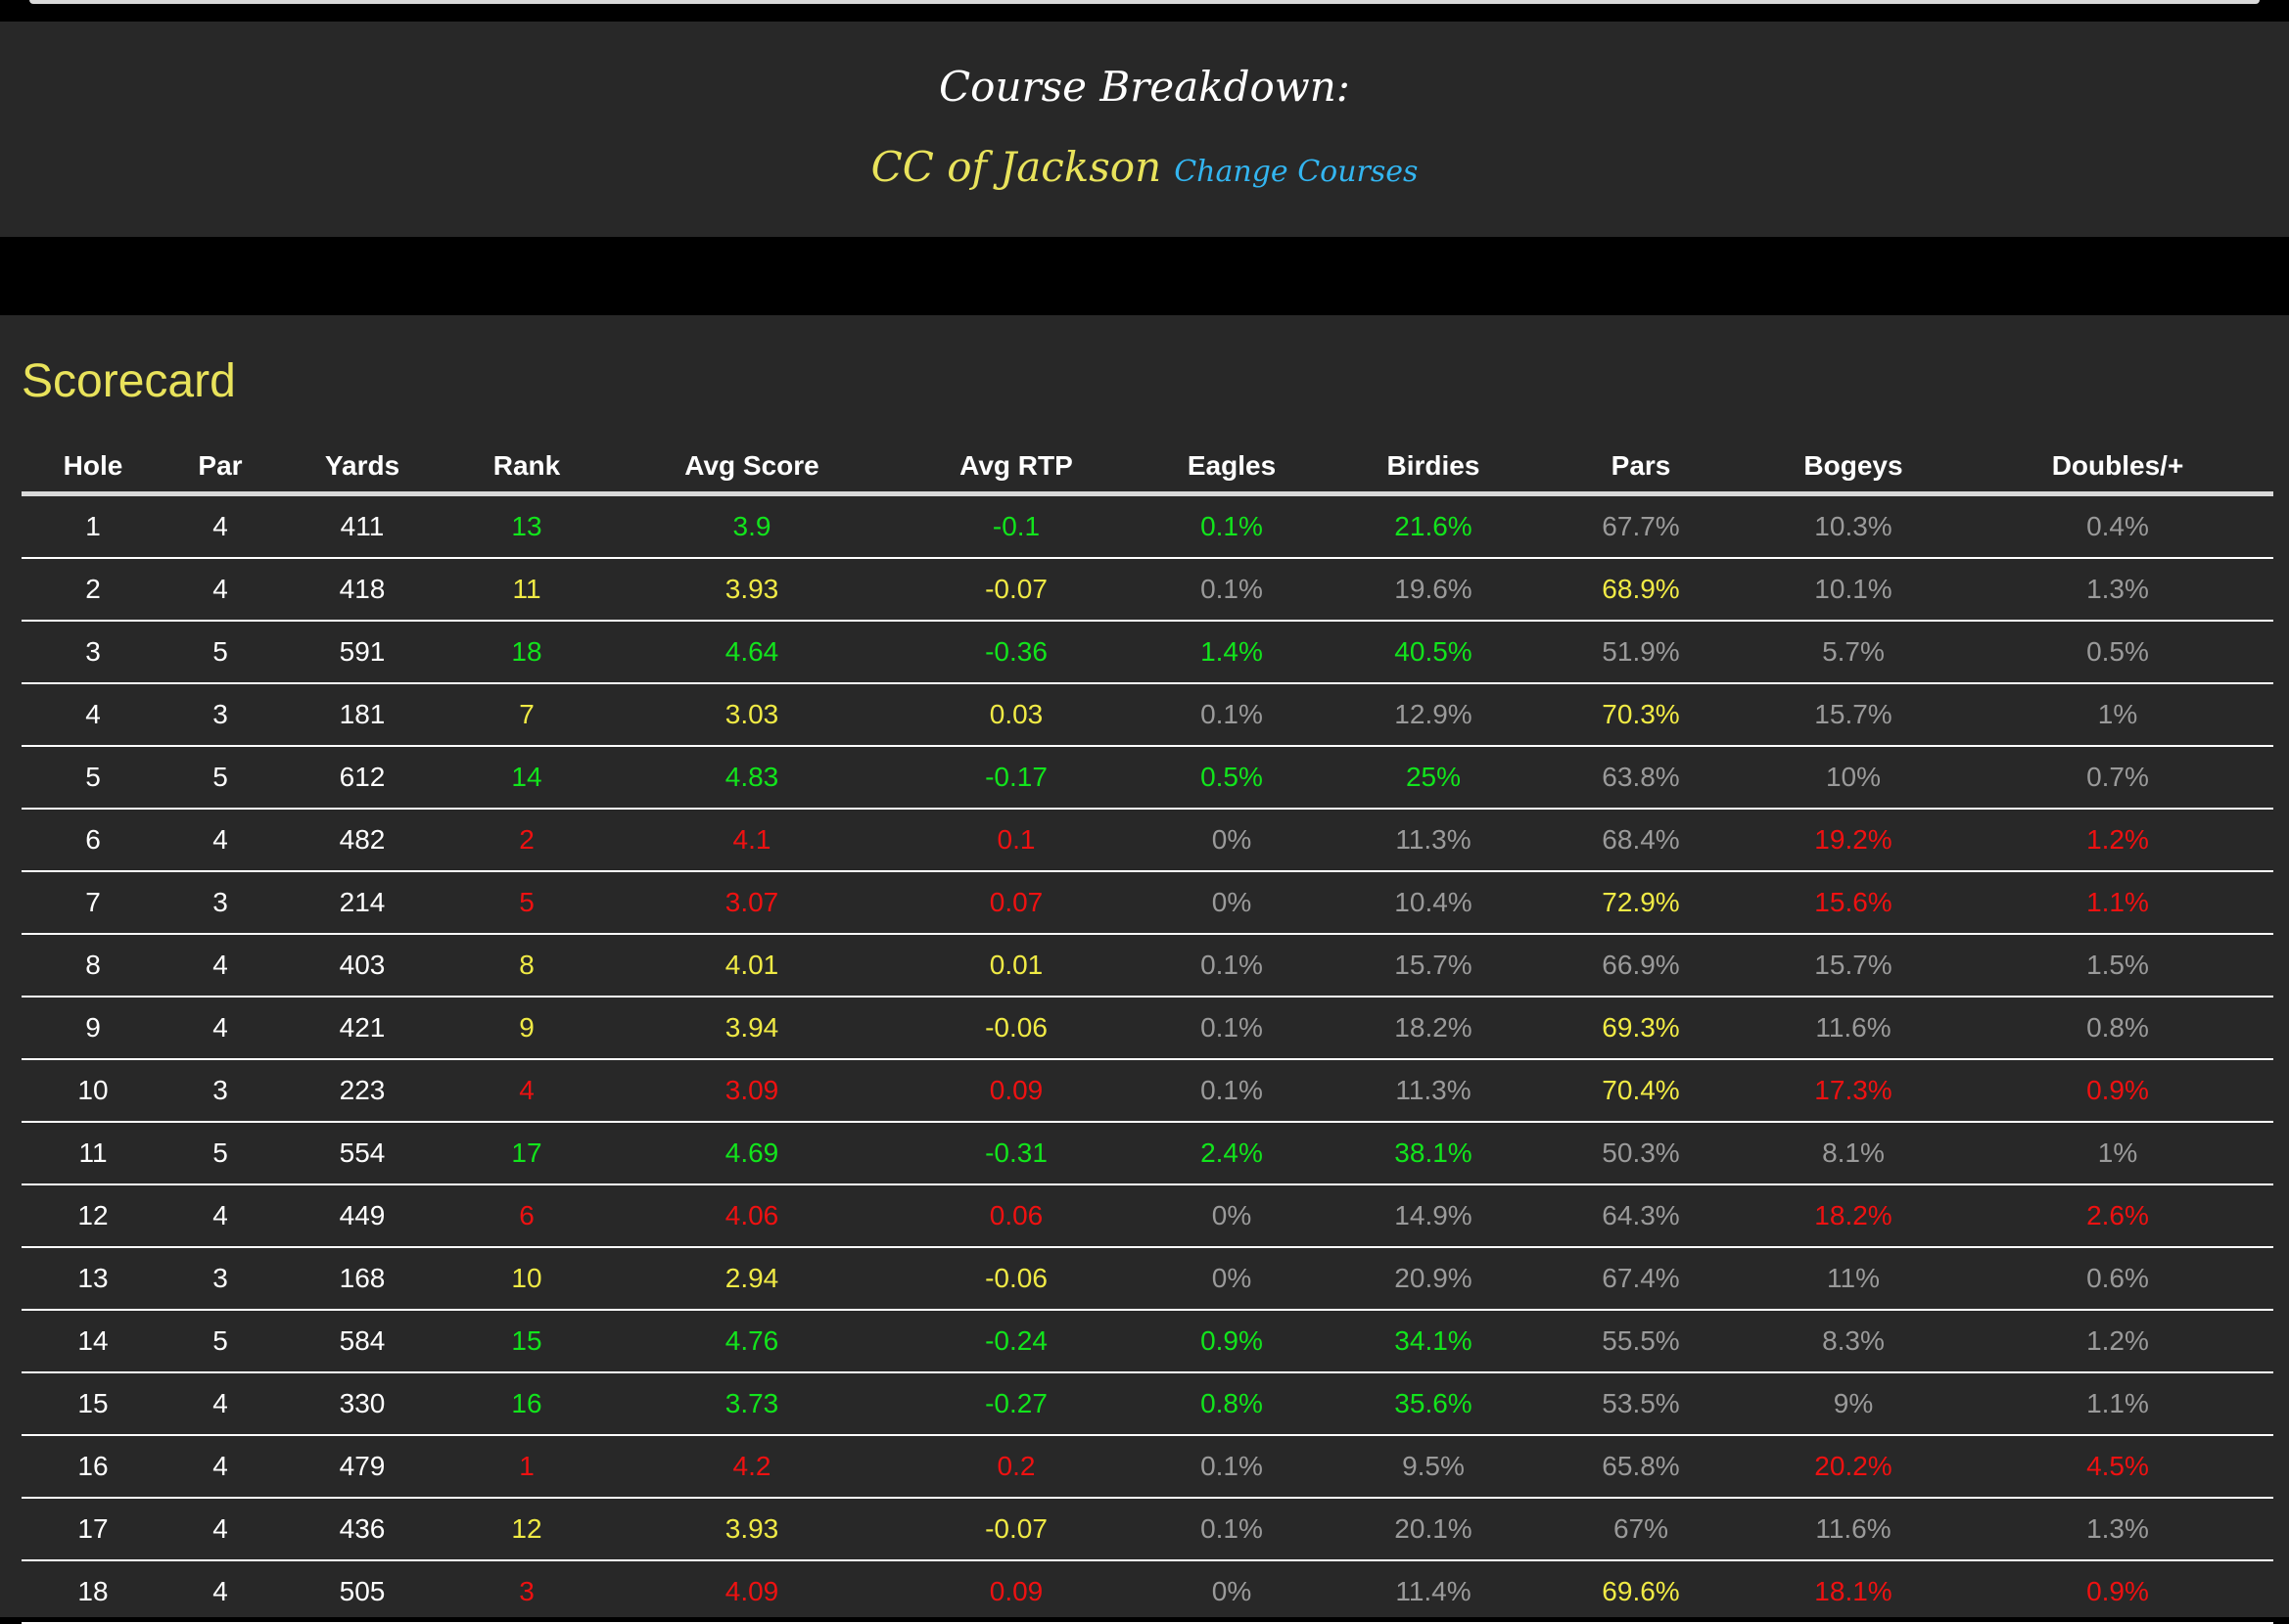 The image size is (2289, 1624). I want to click on table-cell: 3, so click(220, 1279).